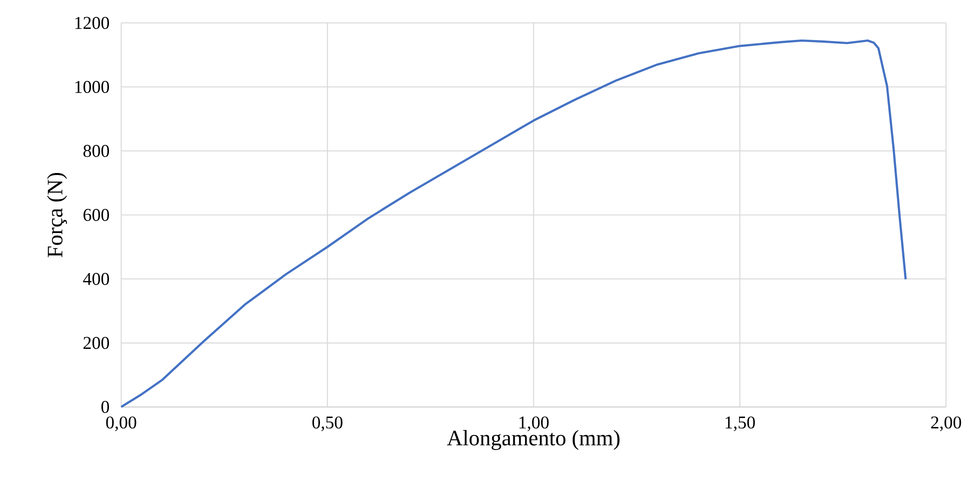 The image size is (973, 485). What do you see at coordinates (97, 343) in the screenshot?
I see `y-tick-label: 200` at bounding box center [97, 343].